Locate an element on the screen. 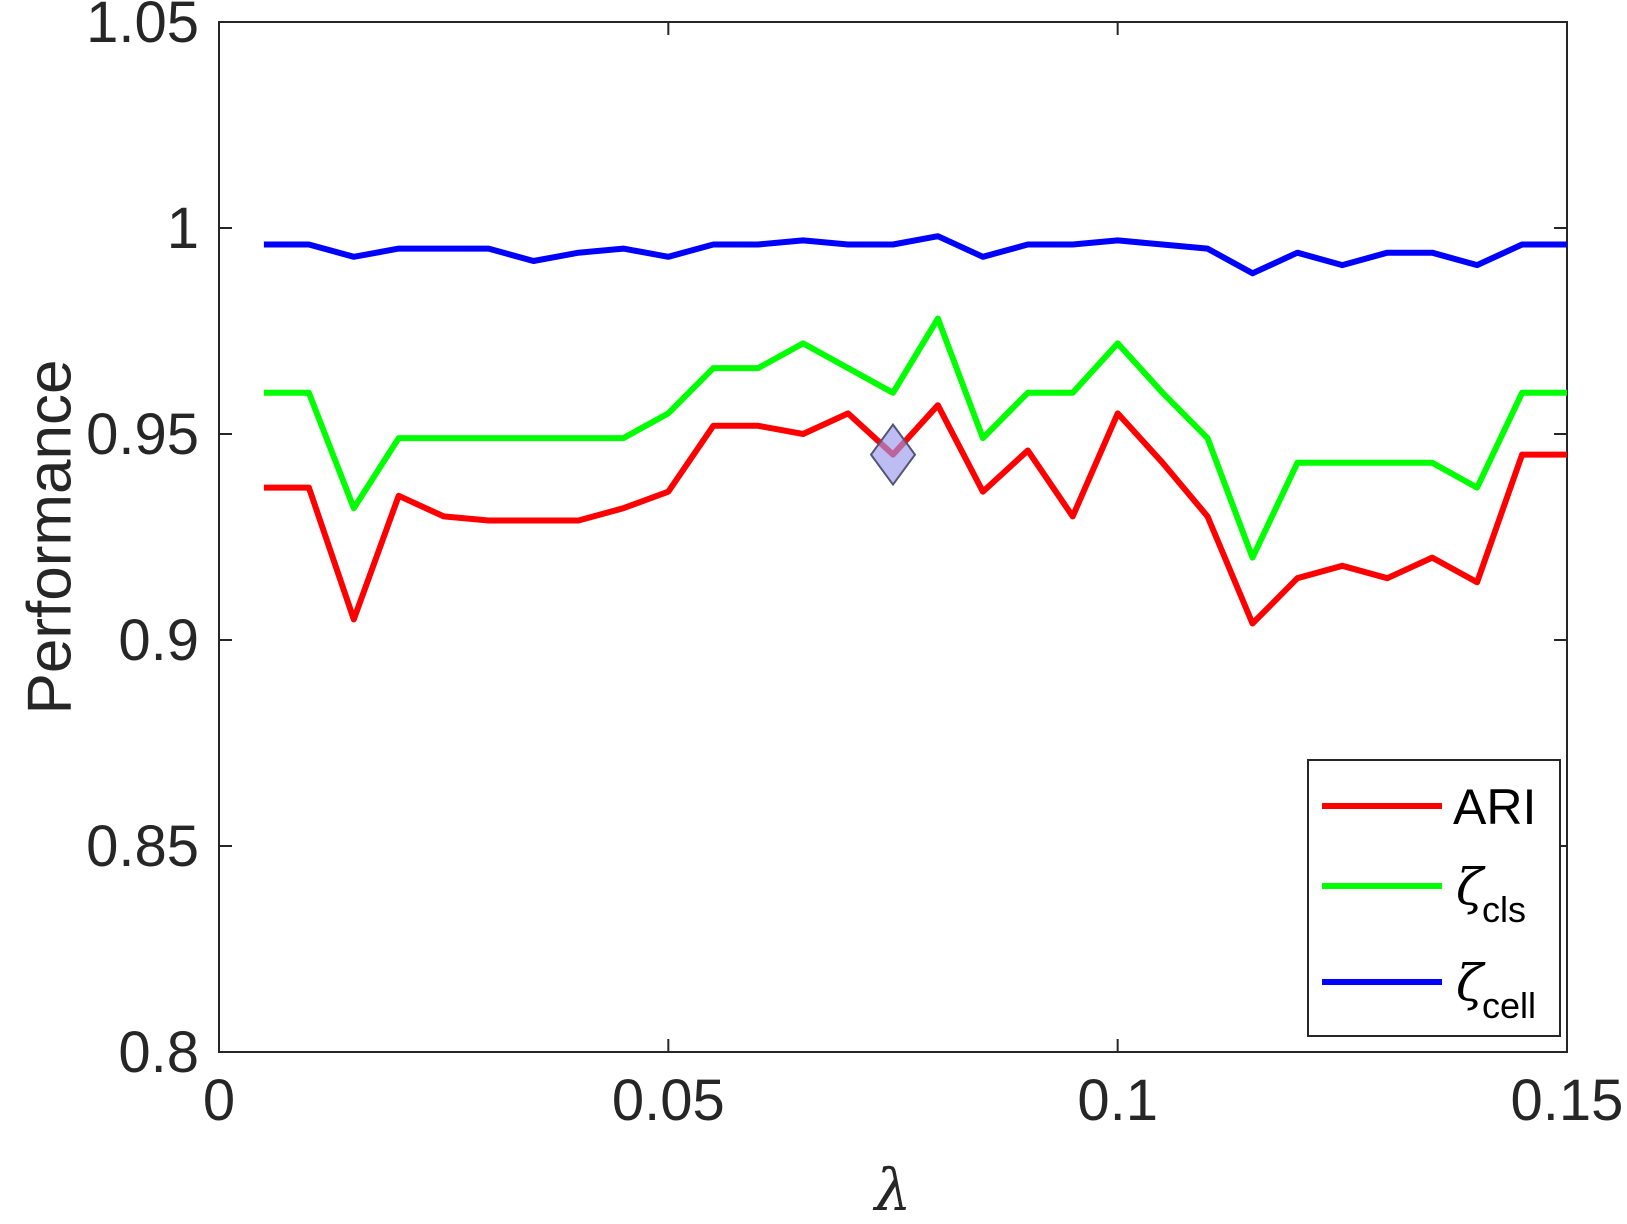  series-line-cell is located at coordinates (915, 255).